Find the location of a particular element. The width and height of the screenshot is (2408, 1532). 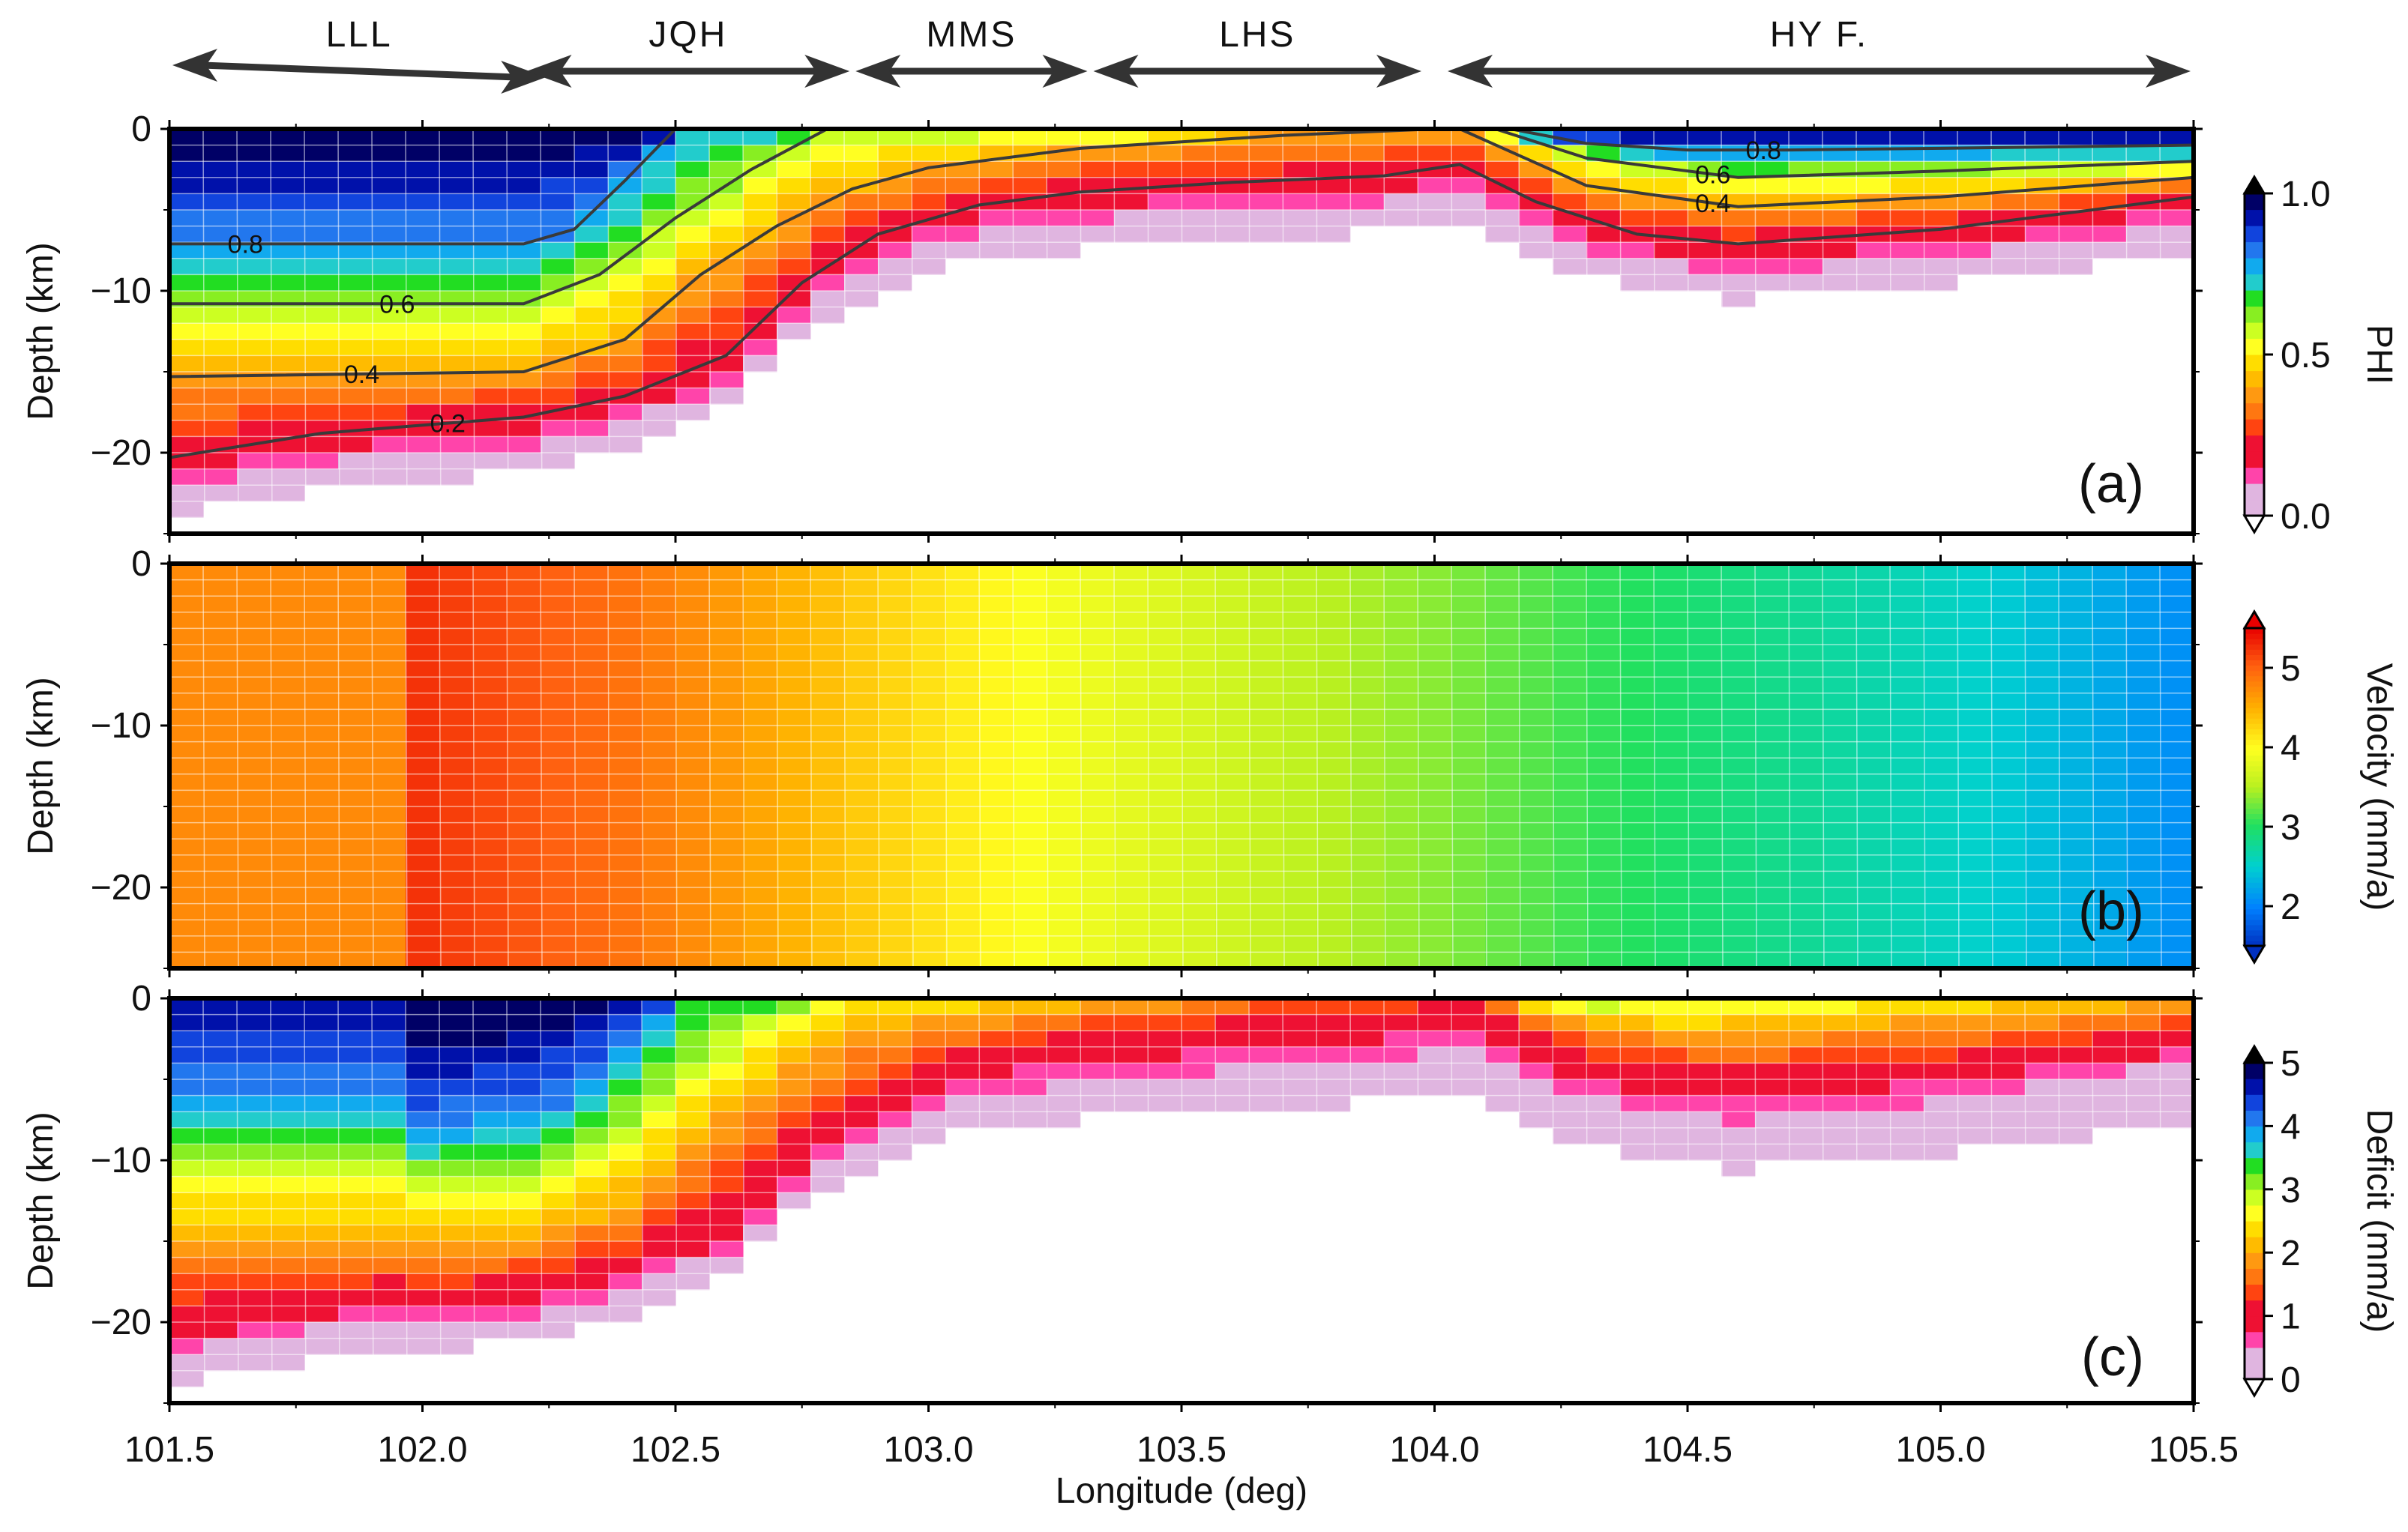

arrow-head-left is located at coordinates (194, 65).